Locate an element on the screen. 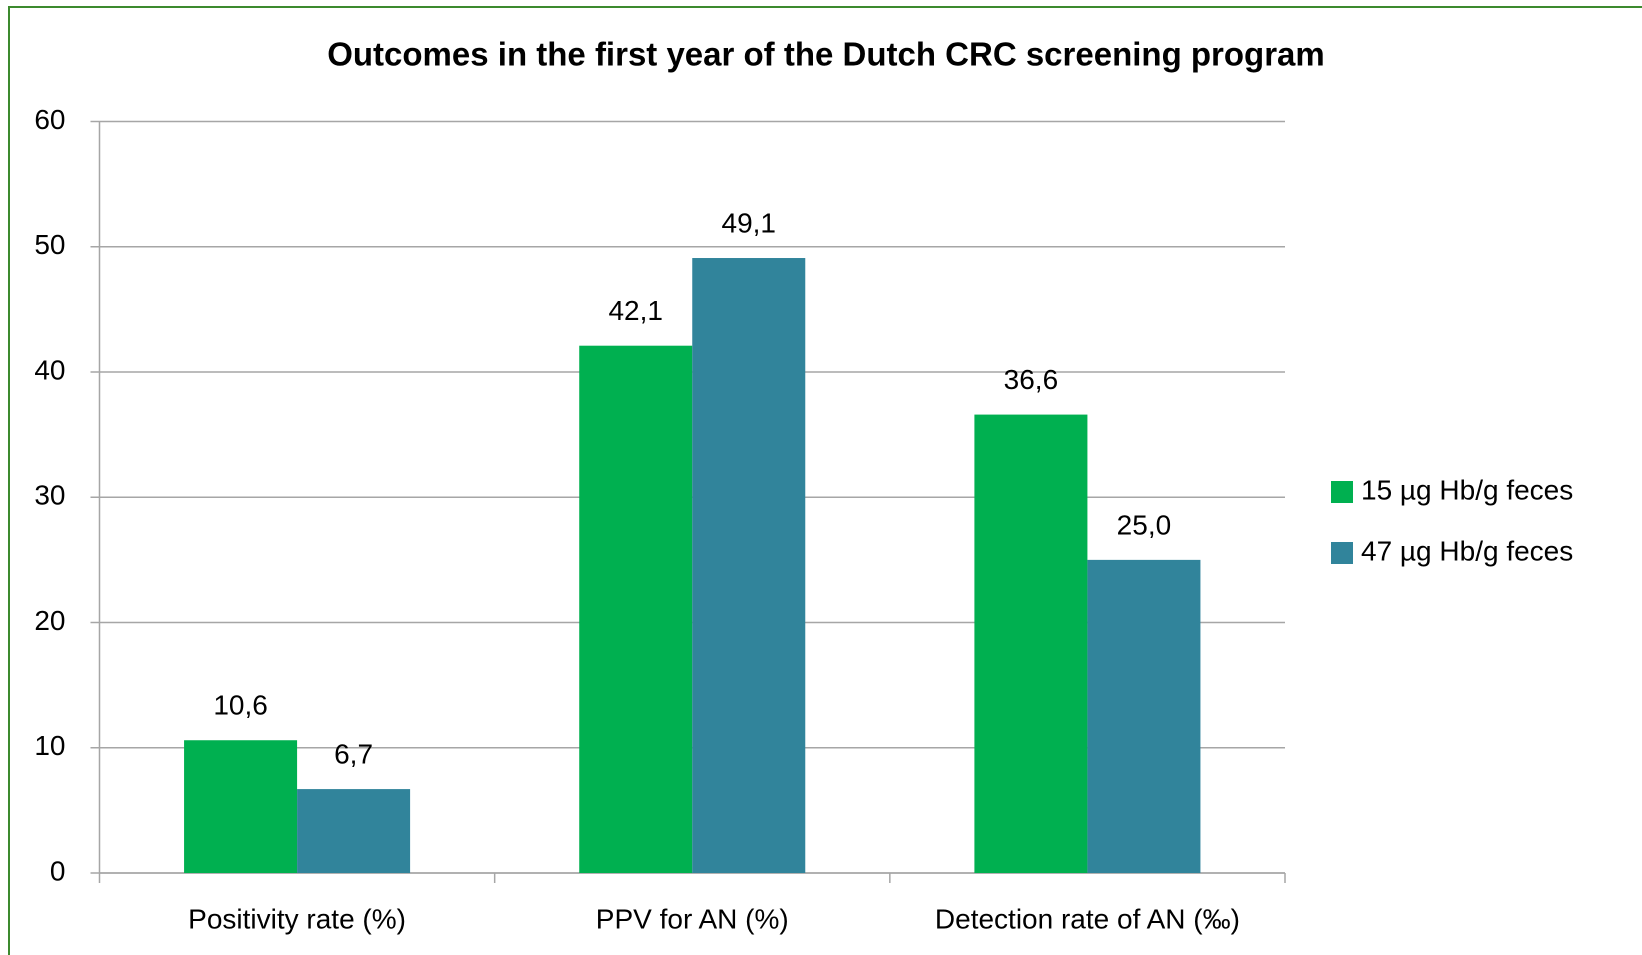 The image size is (1642, 955). y-tick-label: 40 is located at coordinates (49, 369).